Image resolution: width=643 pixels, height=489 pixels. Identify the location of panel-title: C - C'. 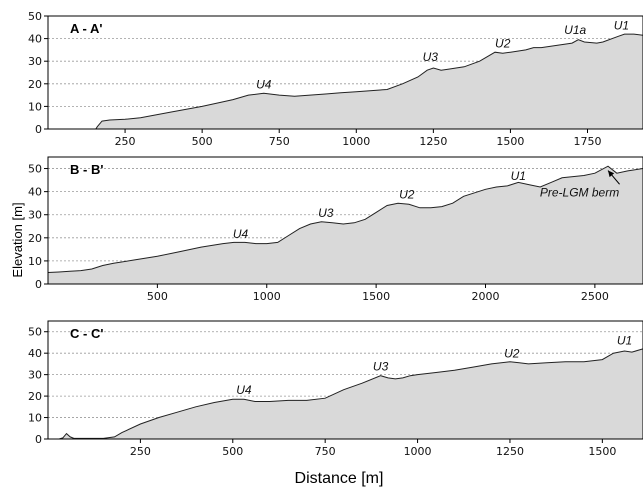
(86, 333).